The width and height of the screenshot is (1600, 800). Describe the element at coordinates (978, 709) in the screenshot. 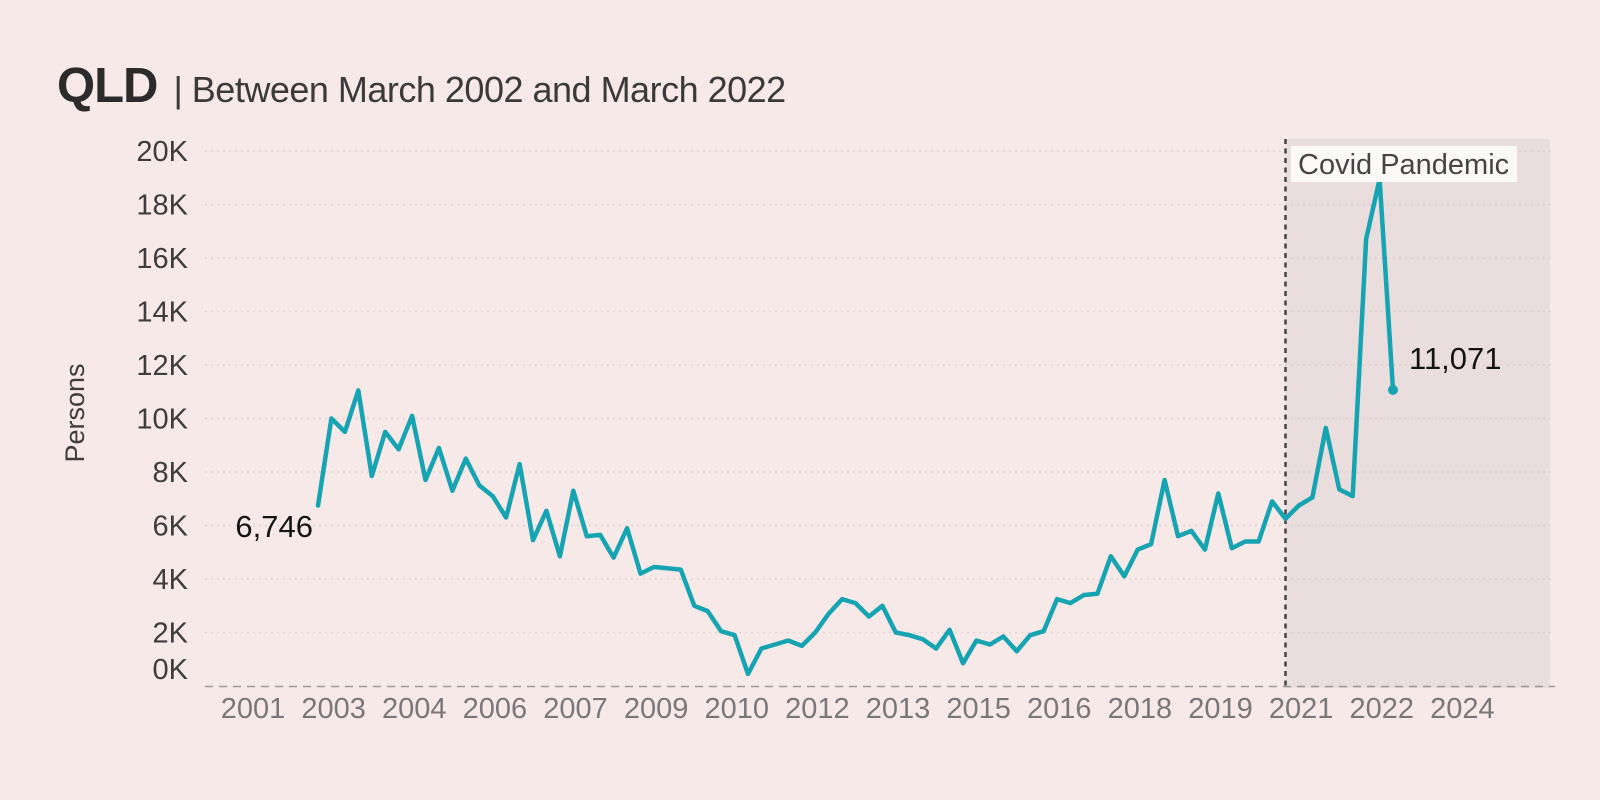

I see `x-tick-label: 2015` at that location.